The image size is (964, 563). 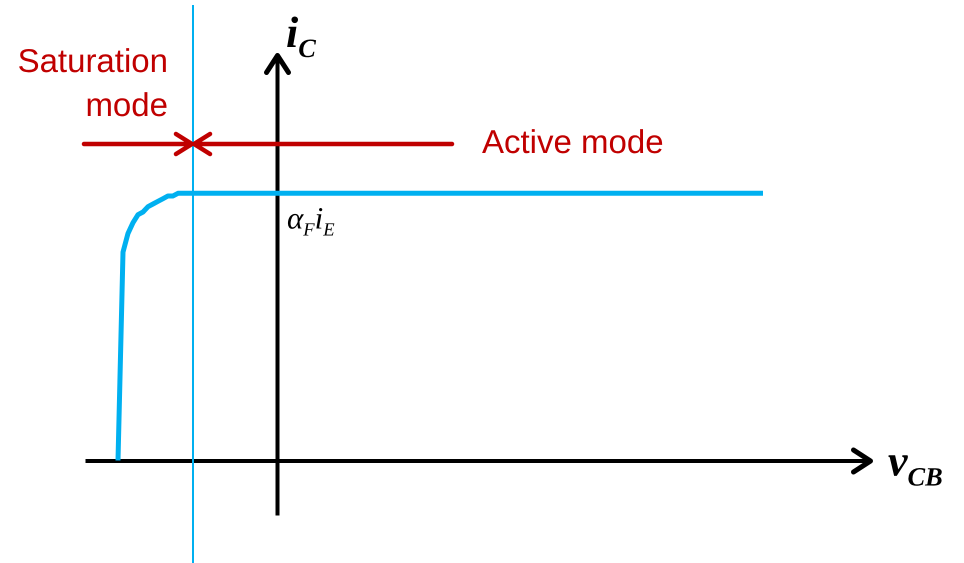 I want to click on y-axis-title: i$_{C}$, so click(x=301, y=35).